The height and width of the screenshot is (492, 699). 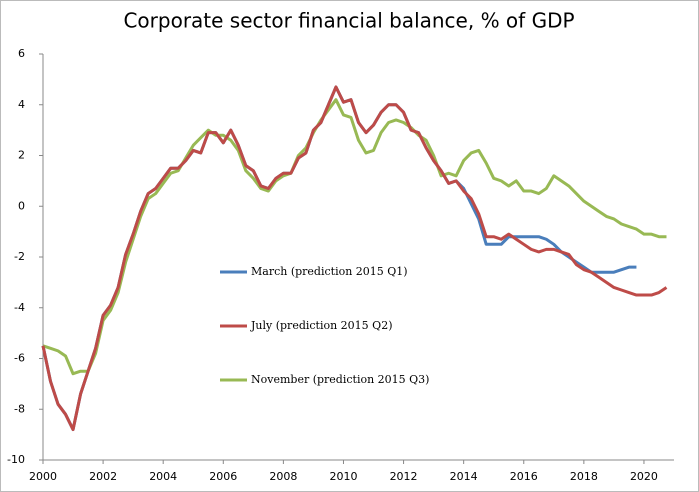 I want to click on legend-label: July (prediction 2015 Q2), so click(x=321, y=325).